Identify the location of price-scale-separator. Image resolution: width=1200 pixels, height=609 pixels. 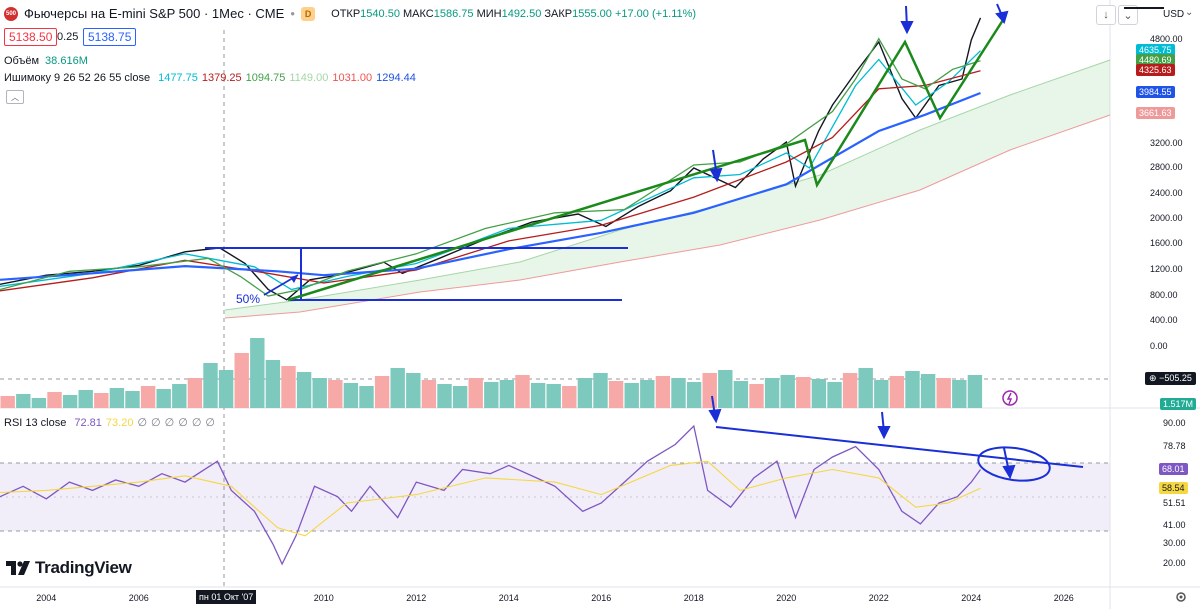
(1144, 8).